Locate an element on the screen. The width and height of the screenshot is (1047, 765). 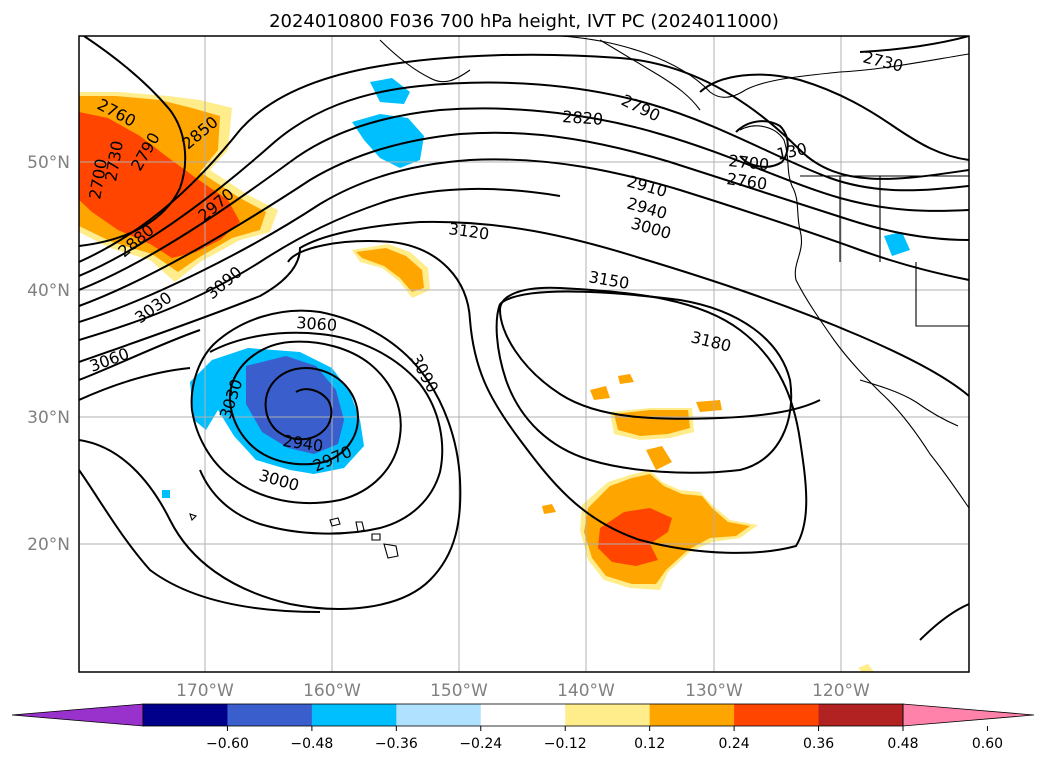
lat-label-50n: 50°N is located at coordinates (48, 163).